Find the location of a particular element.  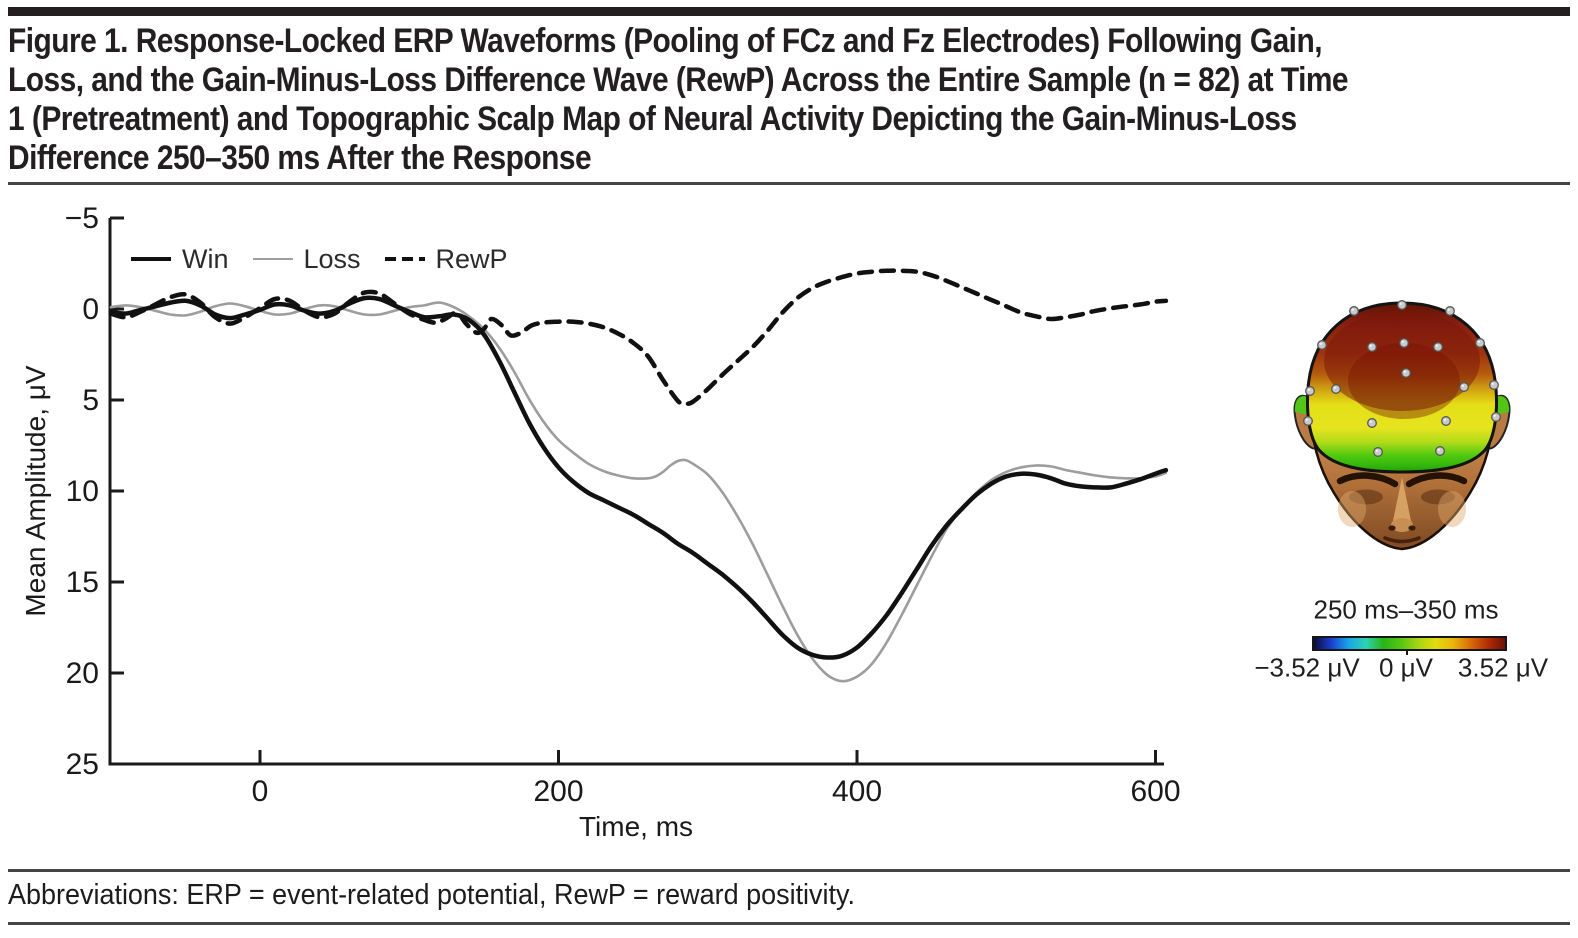

colorbar is located at coordinates (1409, 643).